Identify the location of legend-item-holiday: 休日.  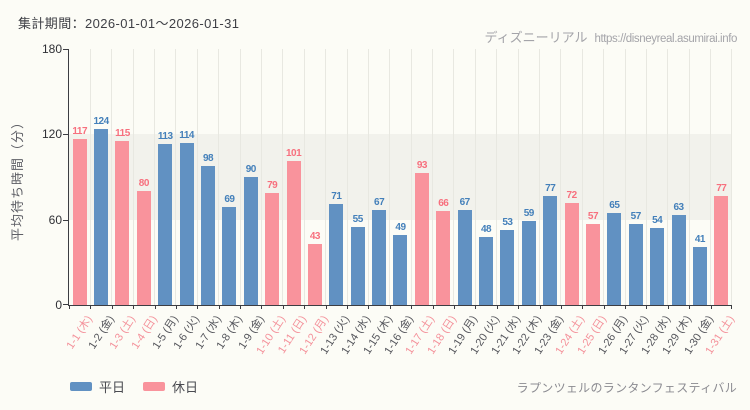
(170, 386).